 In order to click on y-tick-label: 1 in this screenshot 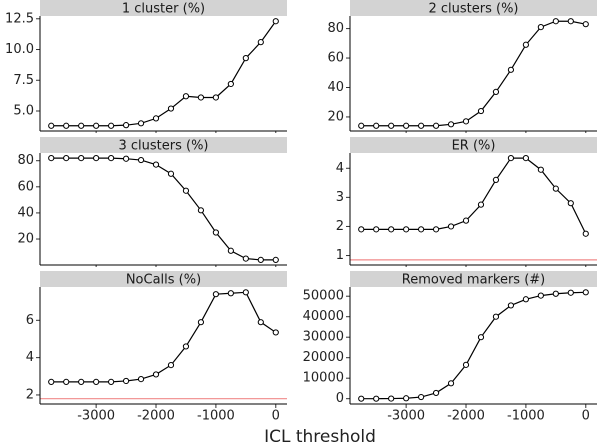, I will do `click(340, 255)`.